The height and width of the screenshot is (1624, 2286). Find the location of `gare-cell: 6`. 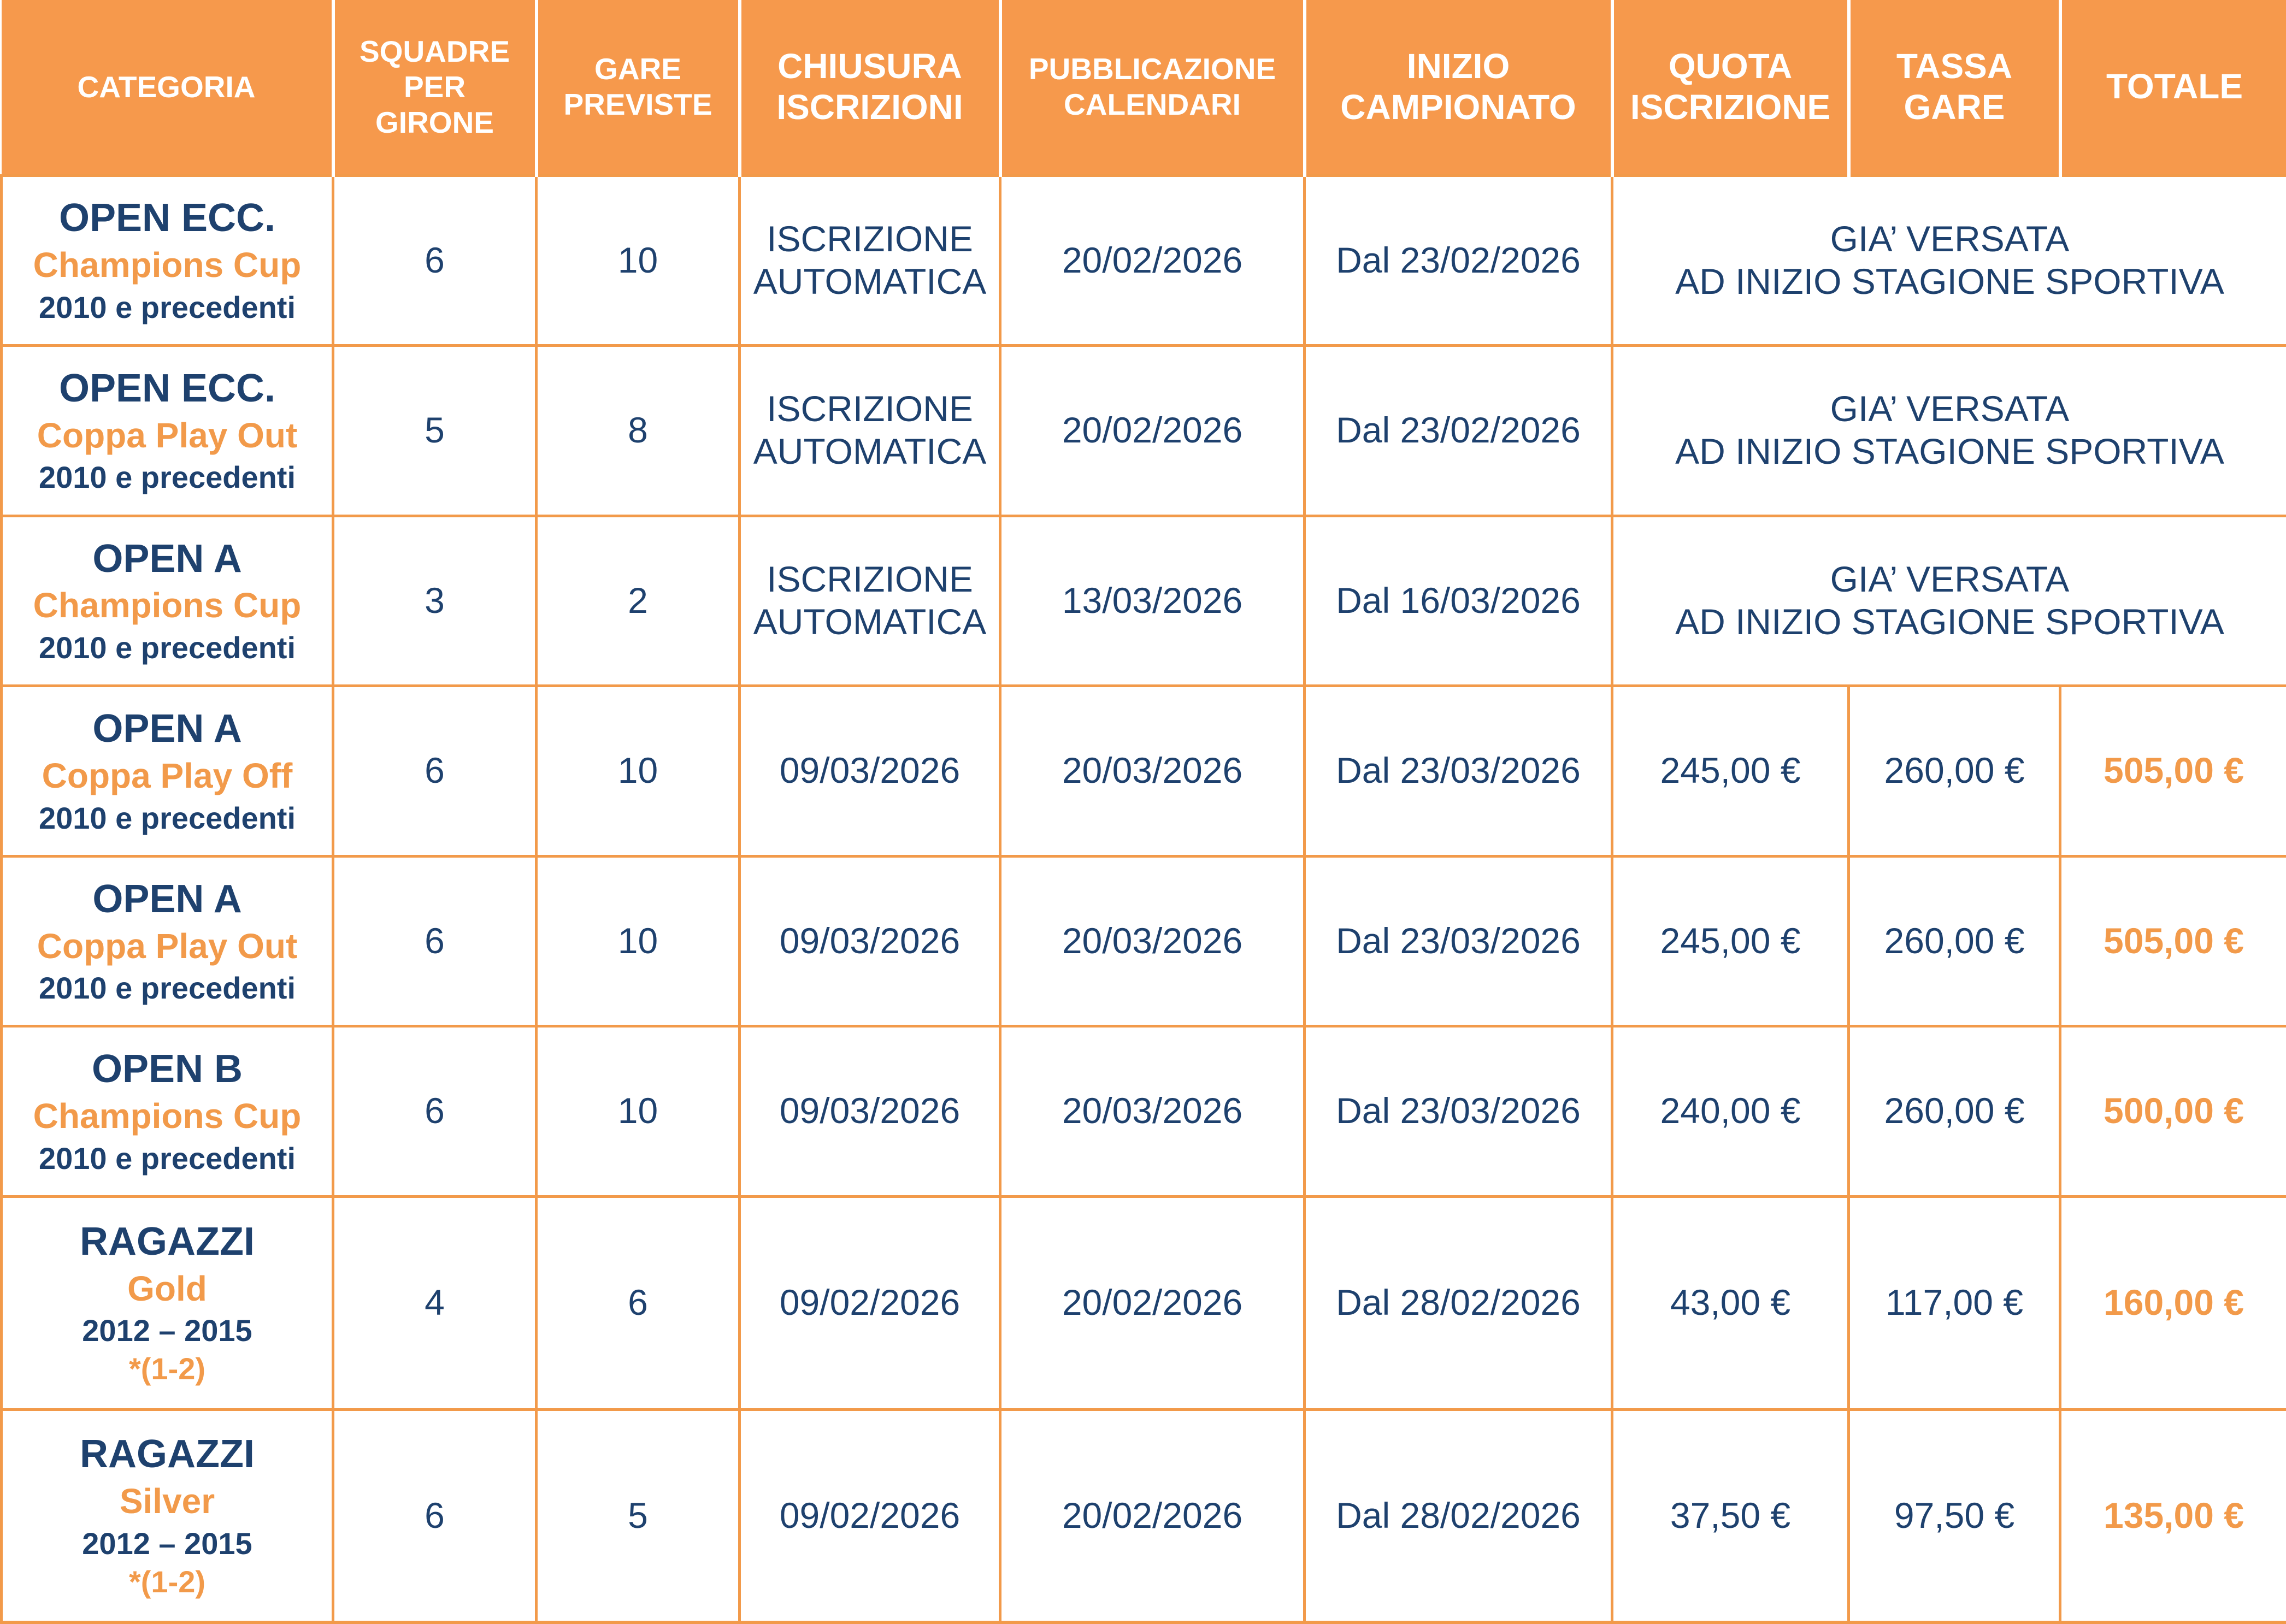

gare-cell: 6 is located at coordinates (638, 1303).